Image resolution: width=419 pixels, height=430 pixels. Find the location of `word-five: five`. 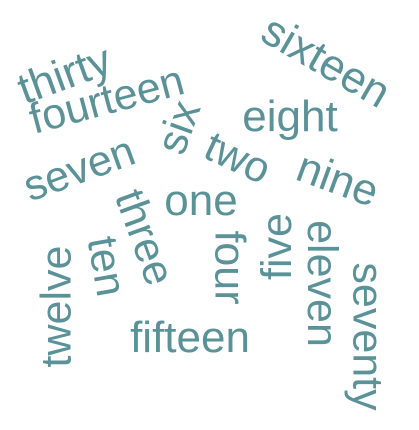

word-five: five is located at coordinates (276, 246).